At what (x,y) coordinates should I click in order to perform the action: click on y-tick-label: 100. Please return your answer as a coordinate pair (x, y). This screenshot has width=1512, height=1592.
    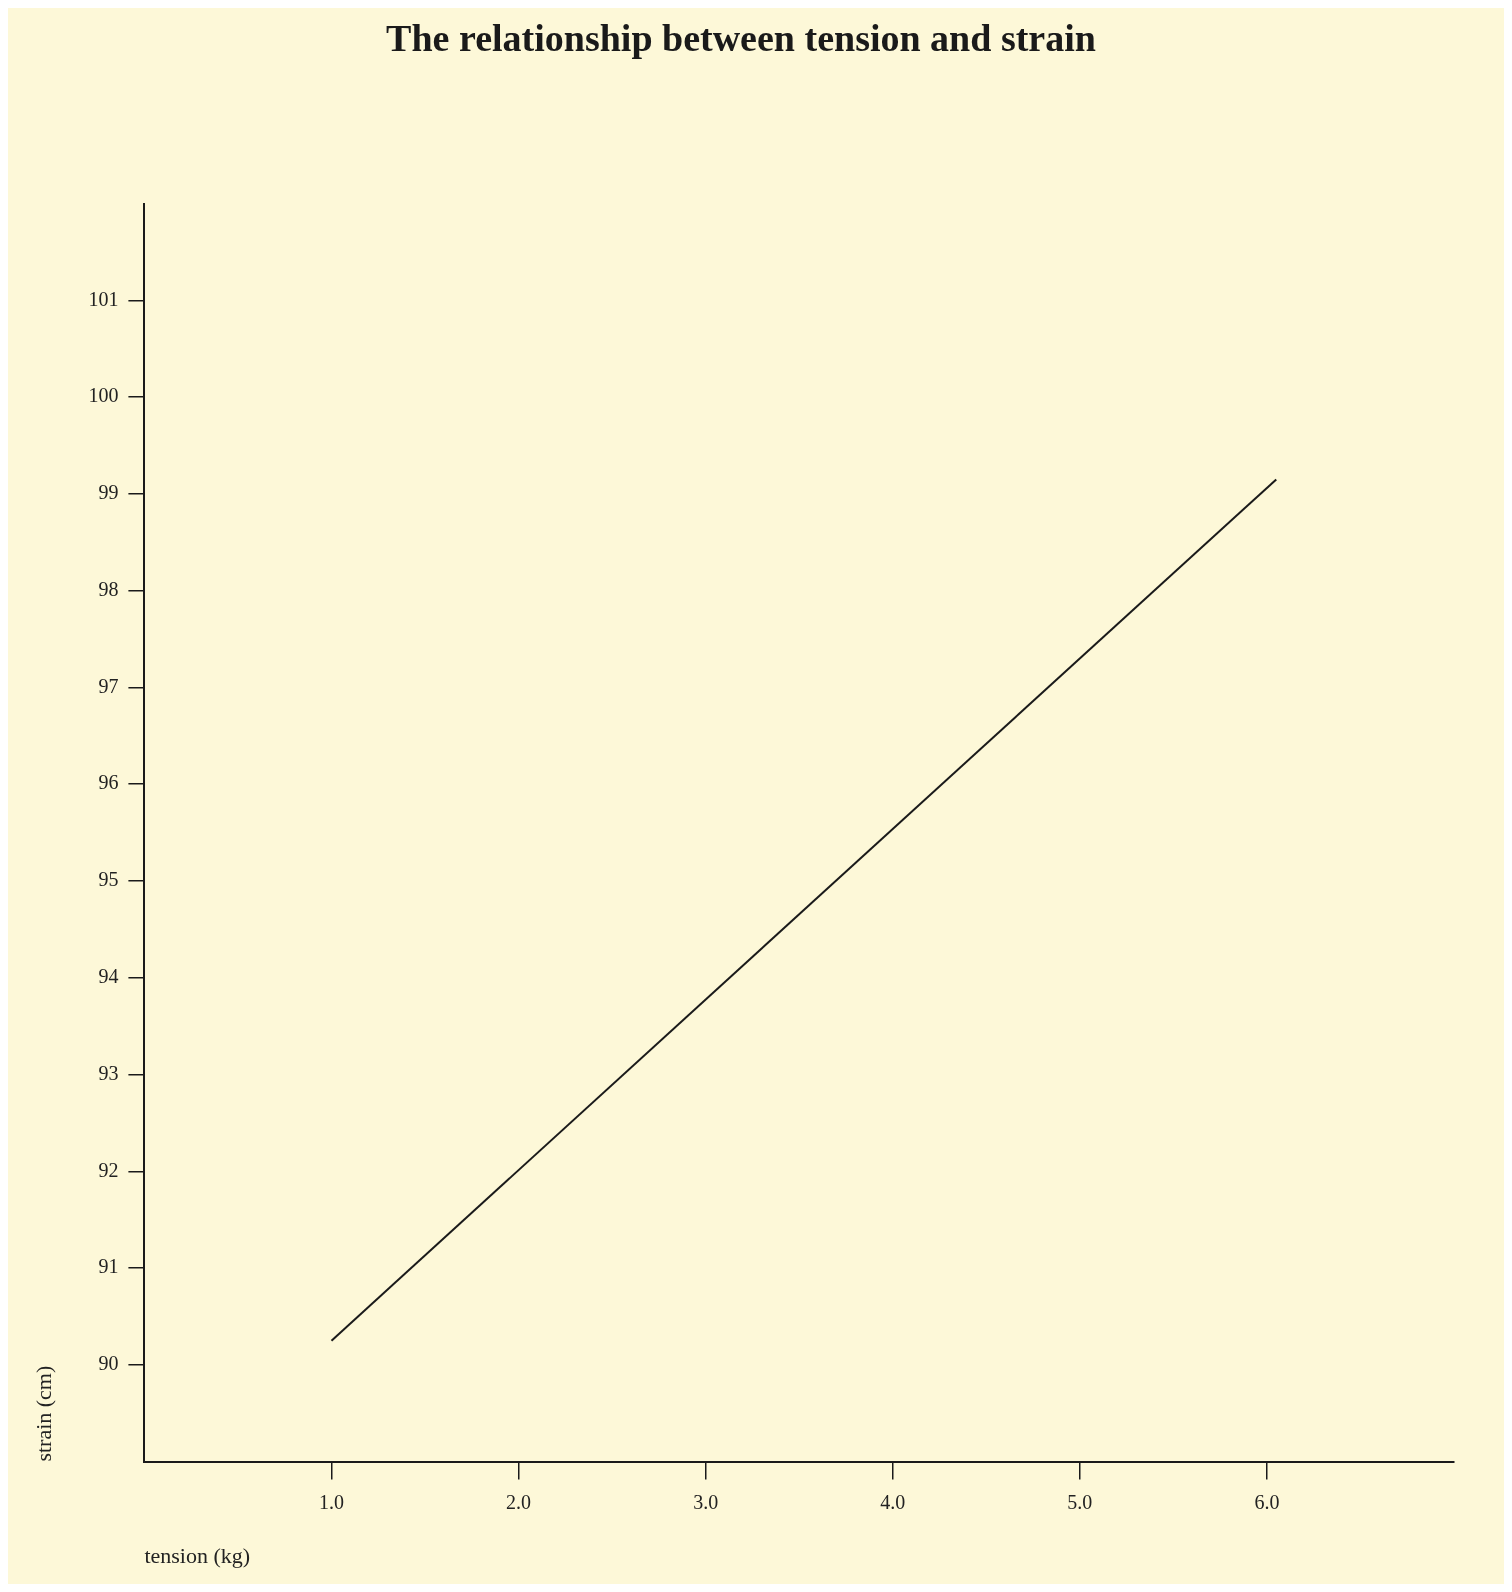
    Looking at the image, I should click on (103, 395).